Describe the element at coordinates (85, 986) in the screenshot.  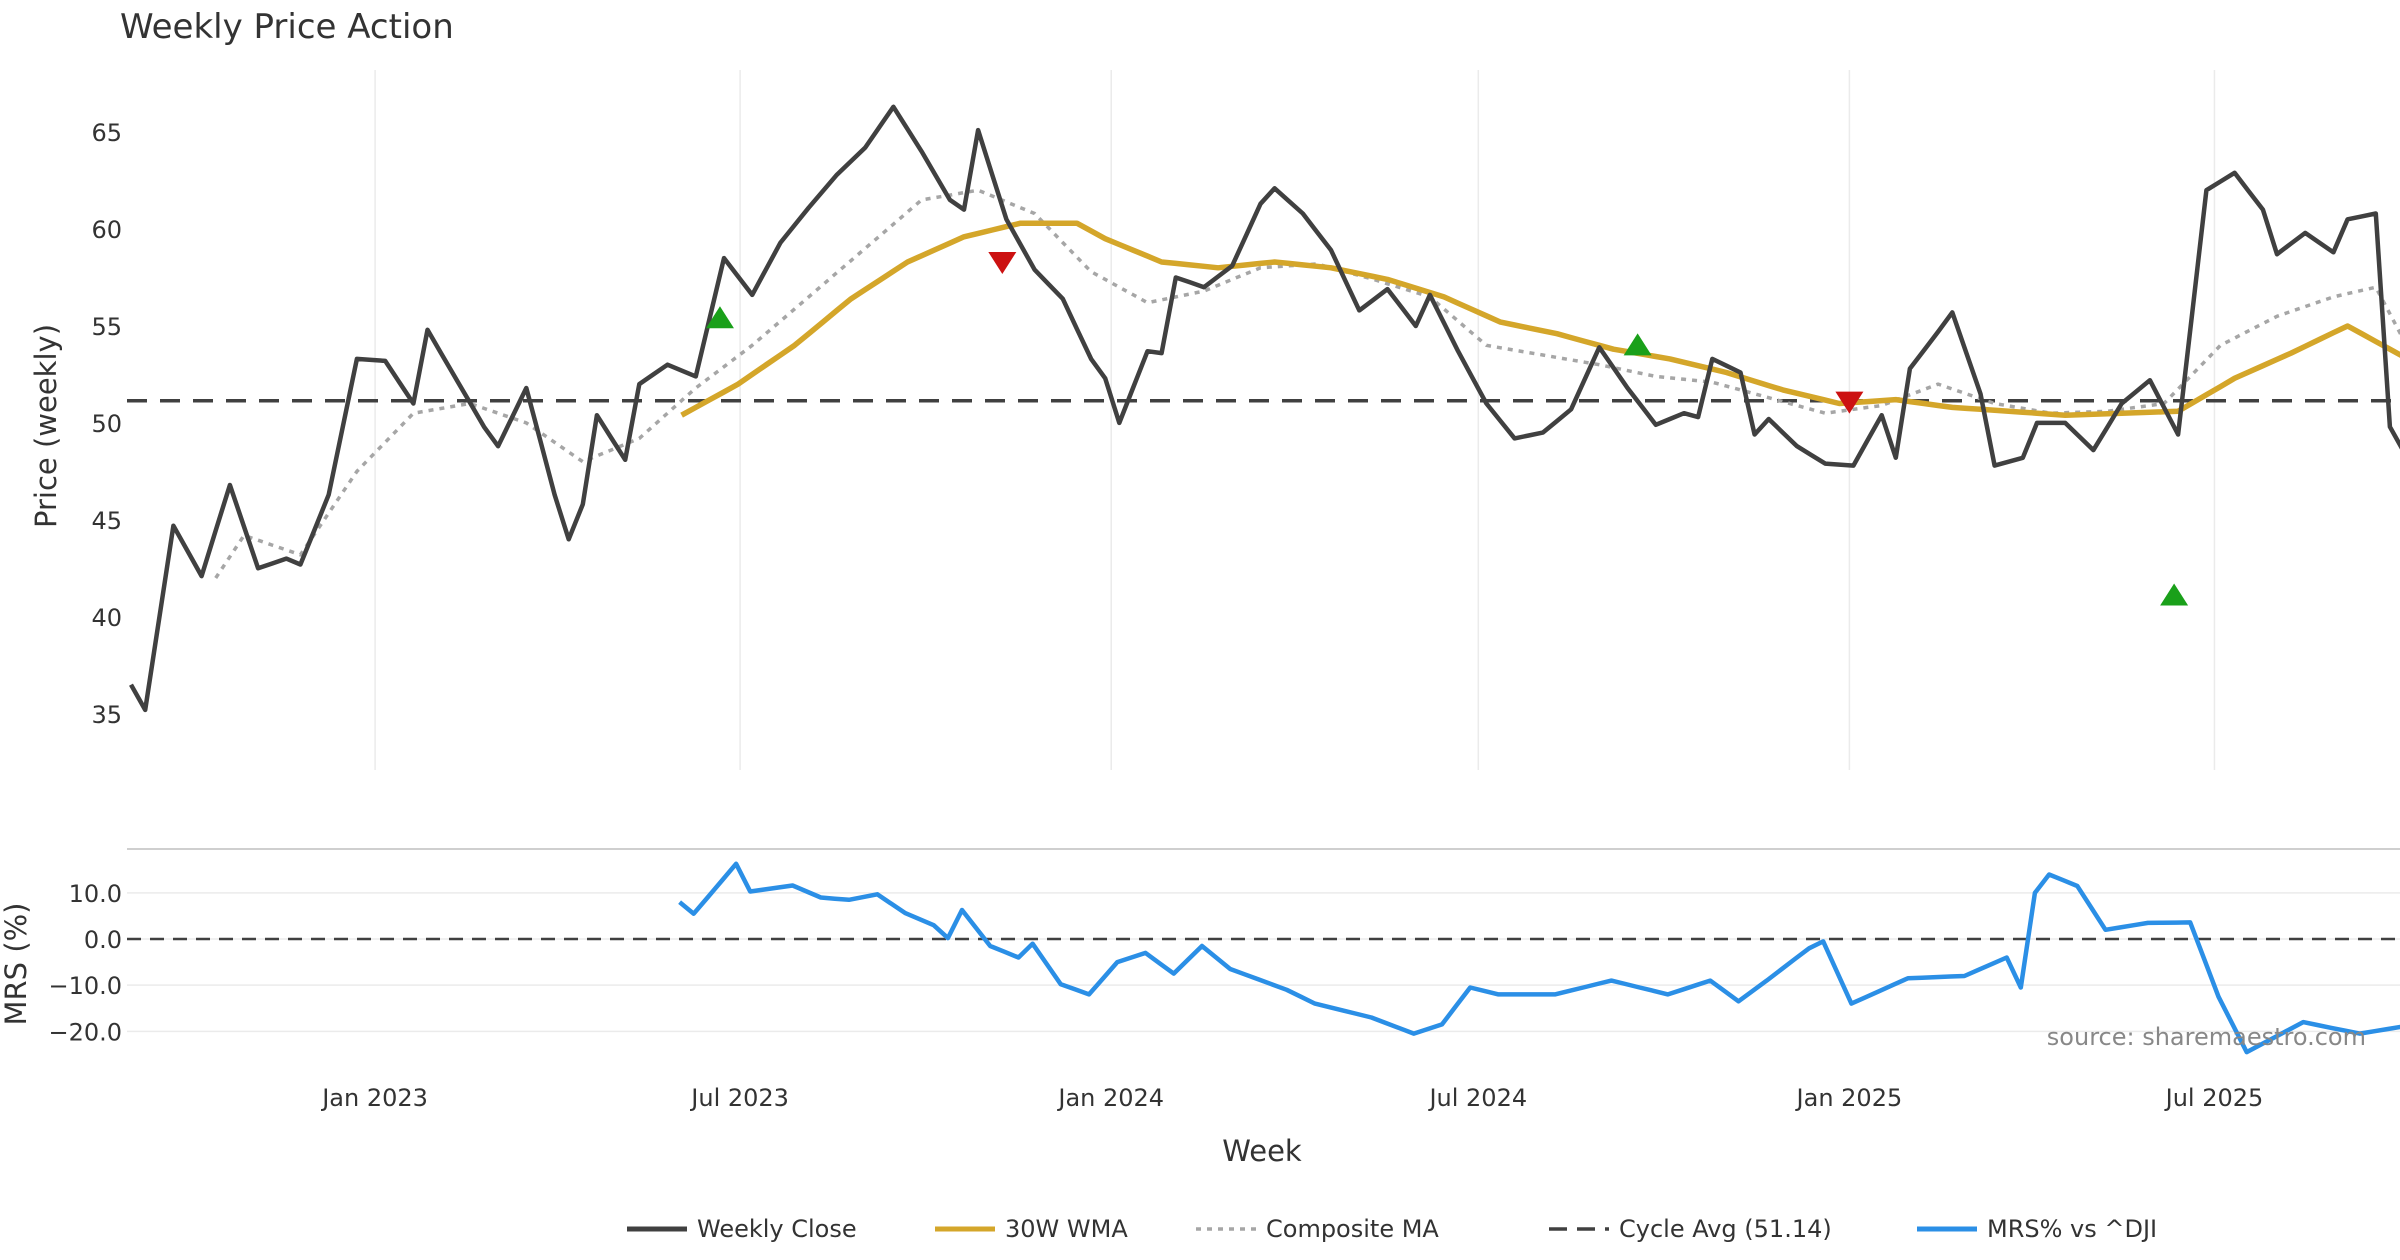
I see `mrs-y-tick-label: −10.0` at that location.